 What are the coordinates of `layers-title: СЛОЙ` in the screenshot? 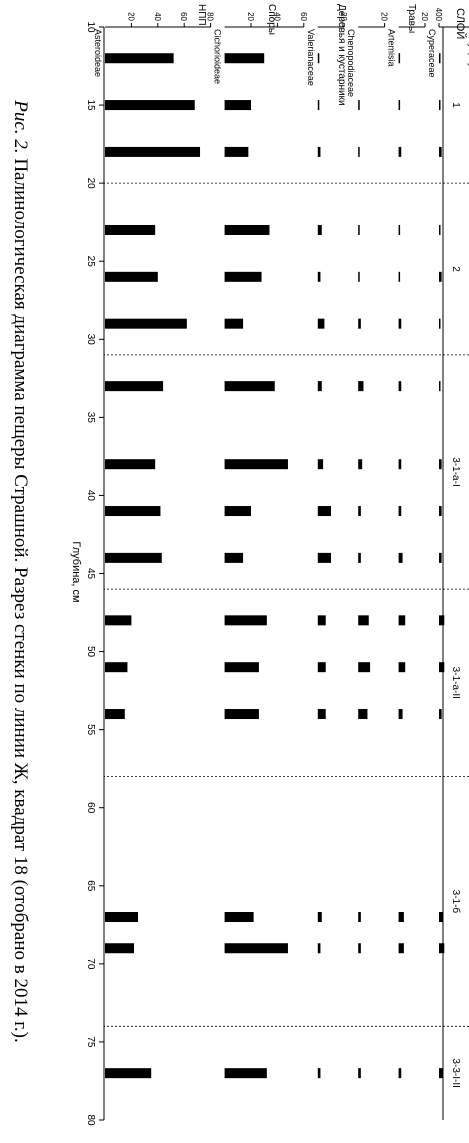 It's located at (460, 23).